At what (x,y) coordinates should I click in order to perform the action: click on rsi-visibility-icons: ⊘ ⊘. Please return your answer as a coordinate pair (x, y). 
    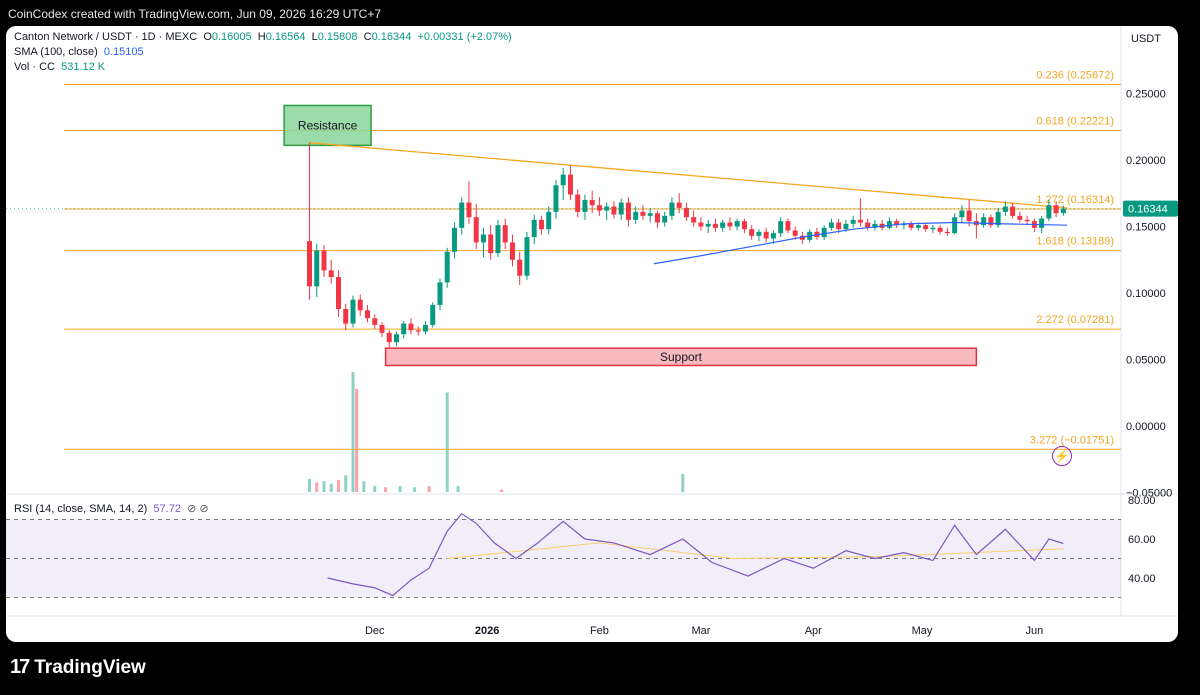
    Looking at the image, I should click on (198, 509).